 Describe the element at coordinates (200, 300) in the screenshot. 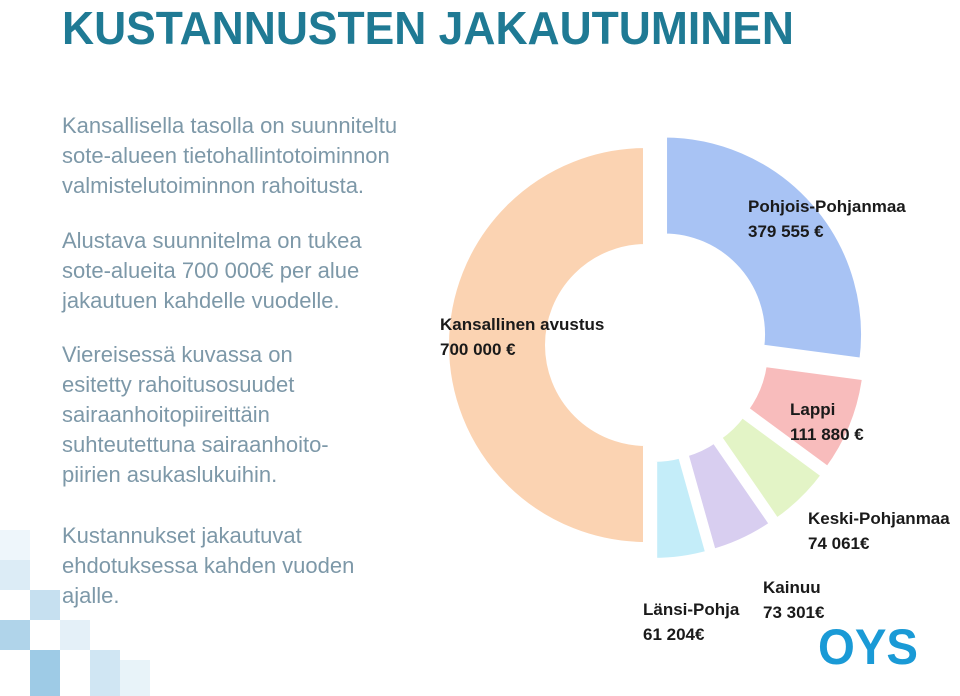

I see `paragraph-line: jakautuen kahdelle vuodelle.` at that location.